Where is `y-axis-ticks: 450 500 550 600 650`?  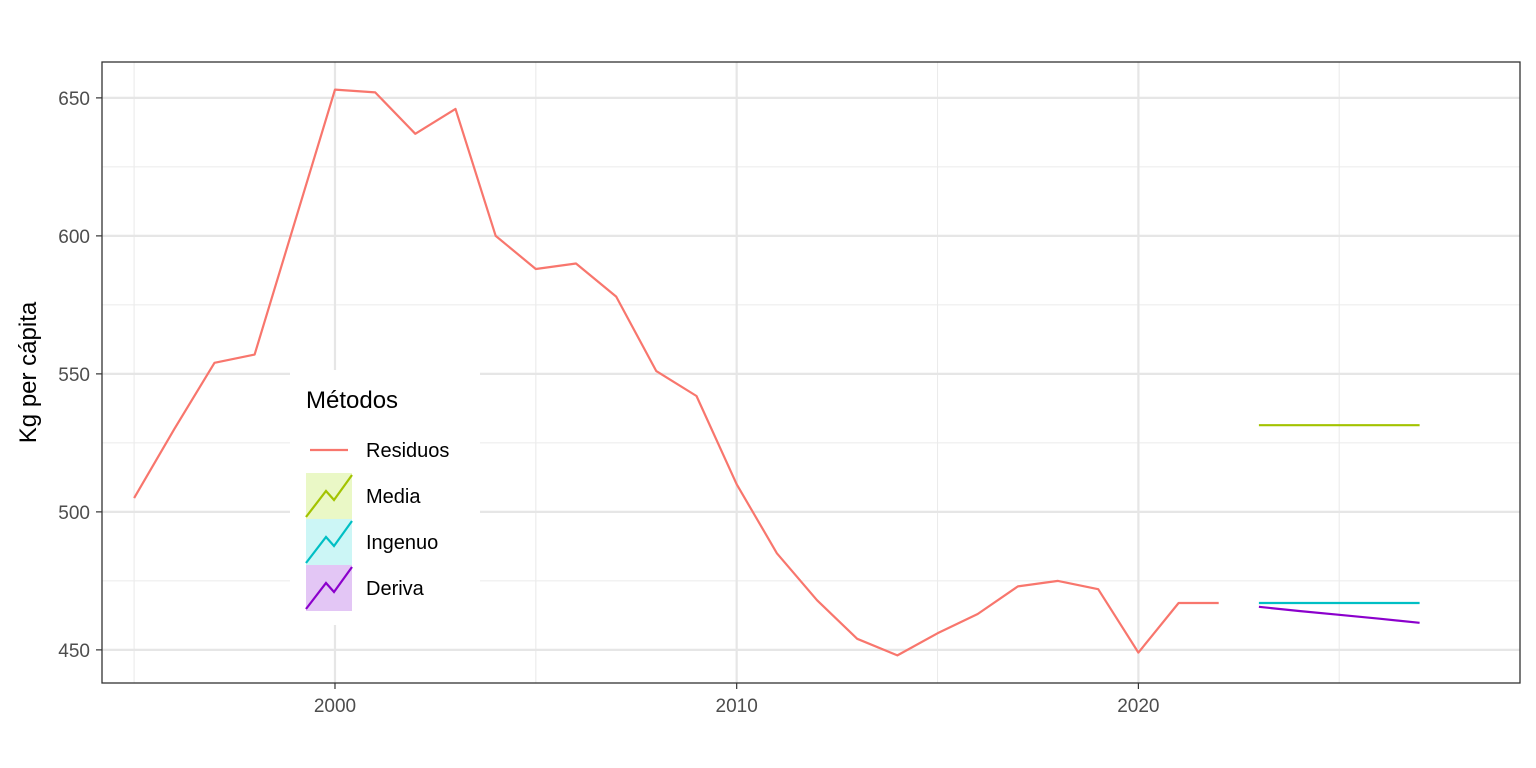 y-axis-ticks: 450 500 550 600 650 is located at coordinates (80, 375).